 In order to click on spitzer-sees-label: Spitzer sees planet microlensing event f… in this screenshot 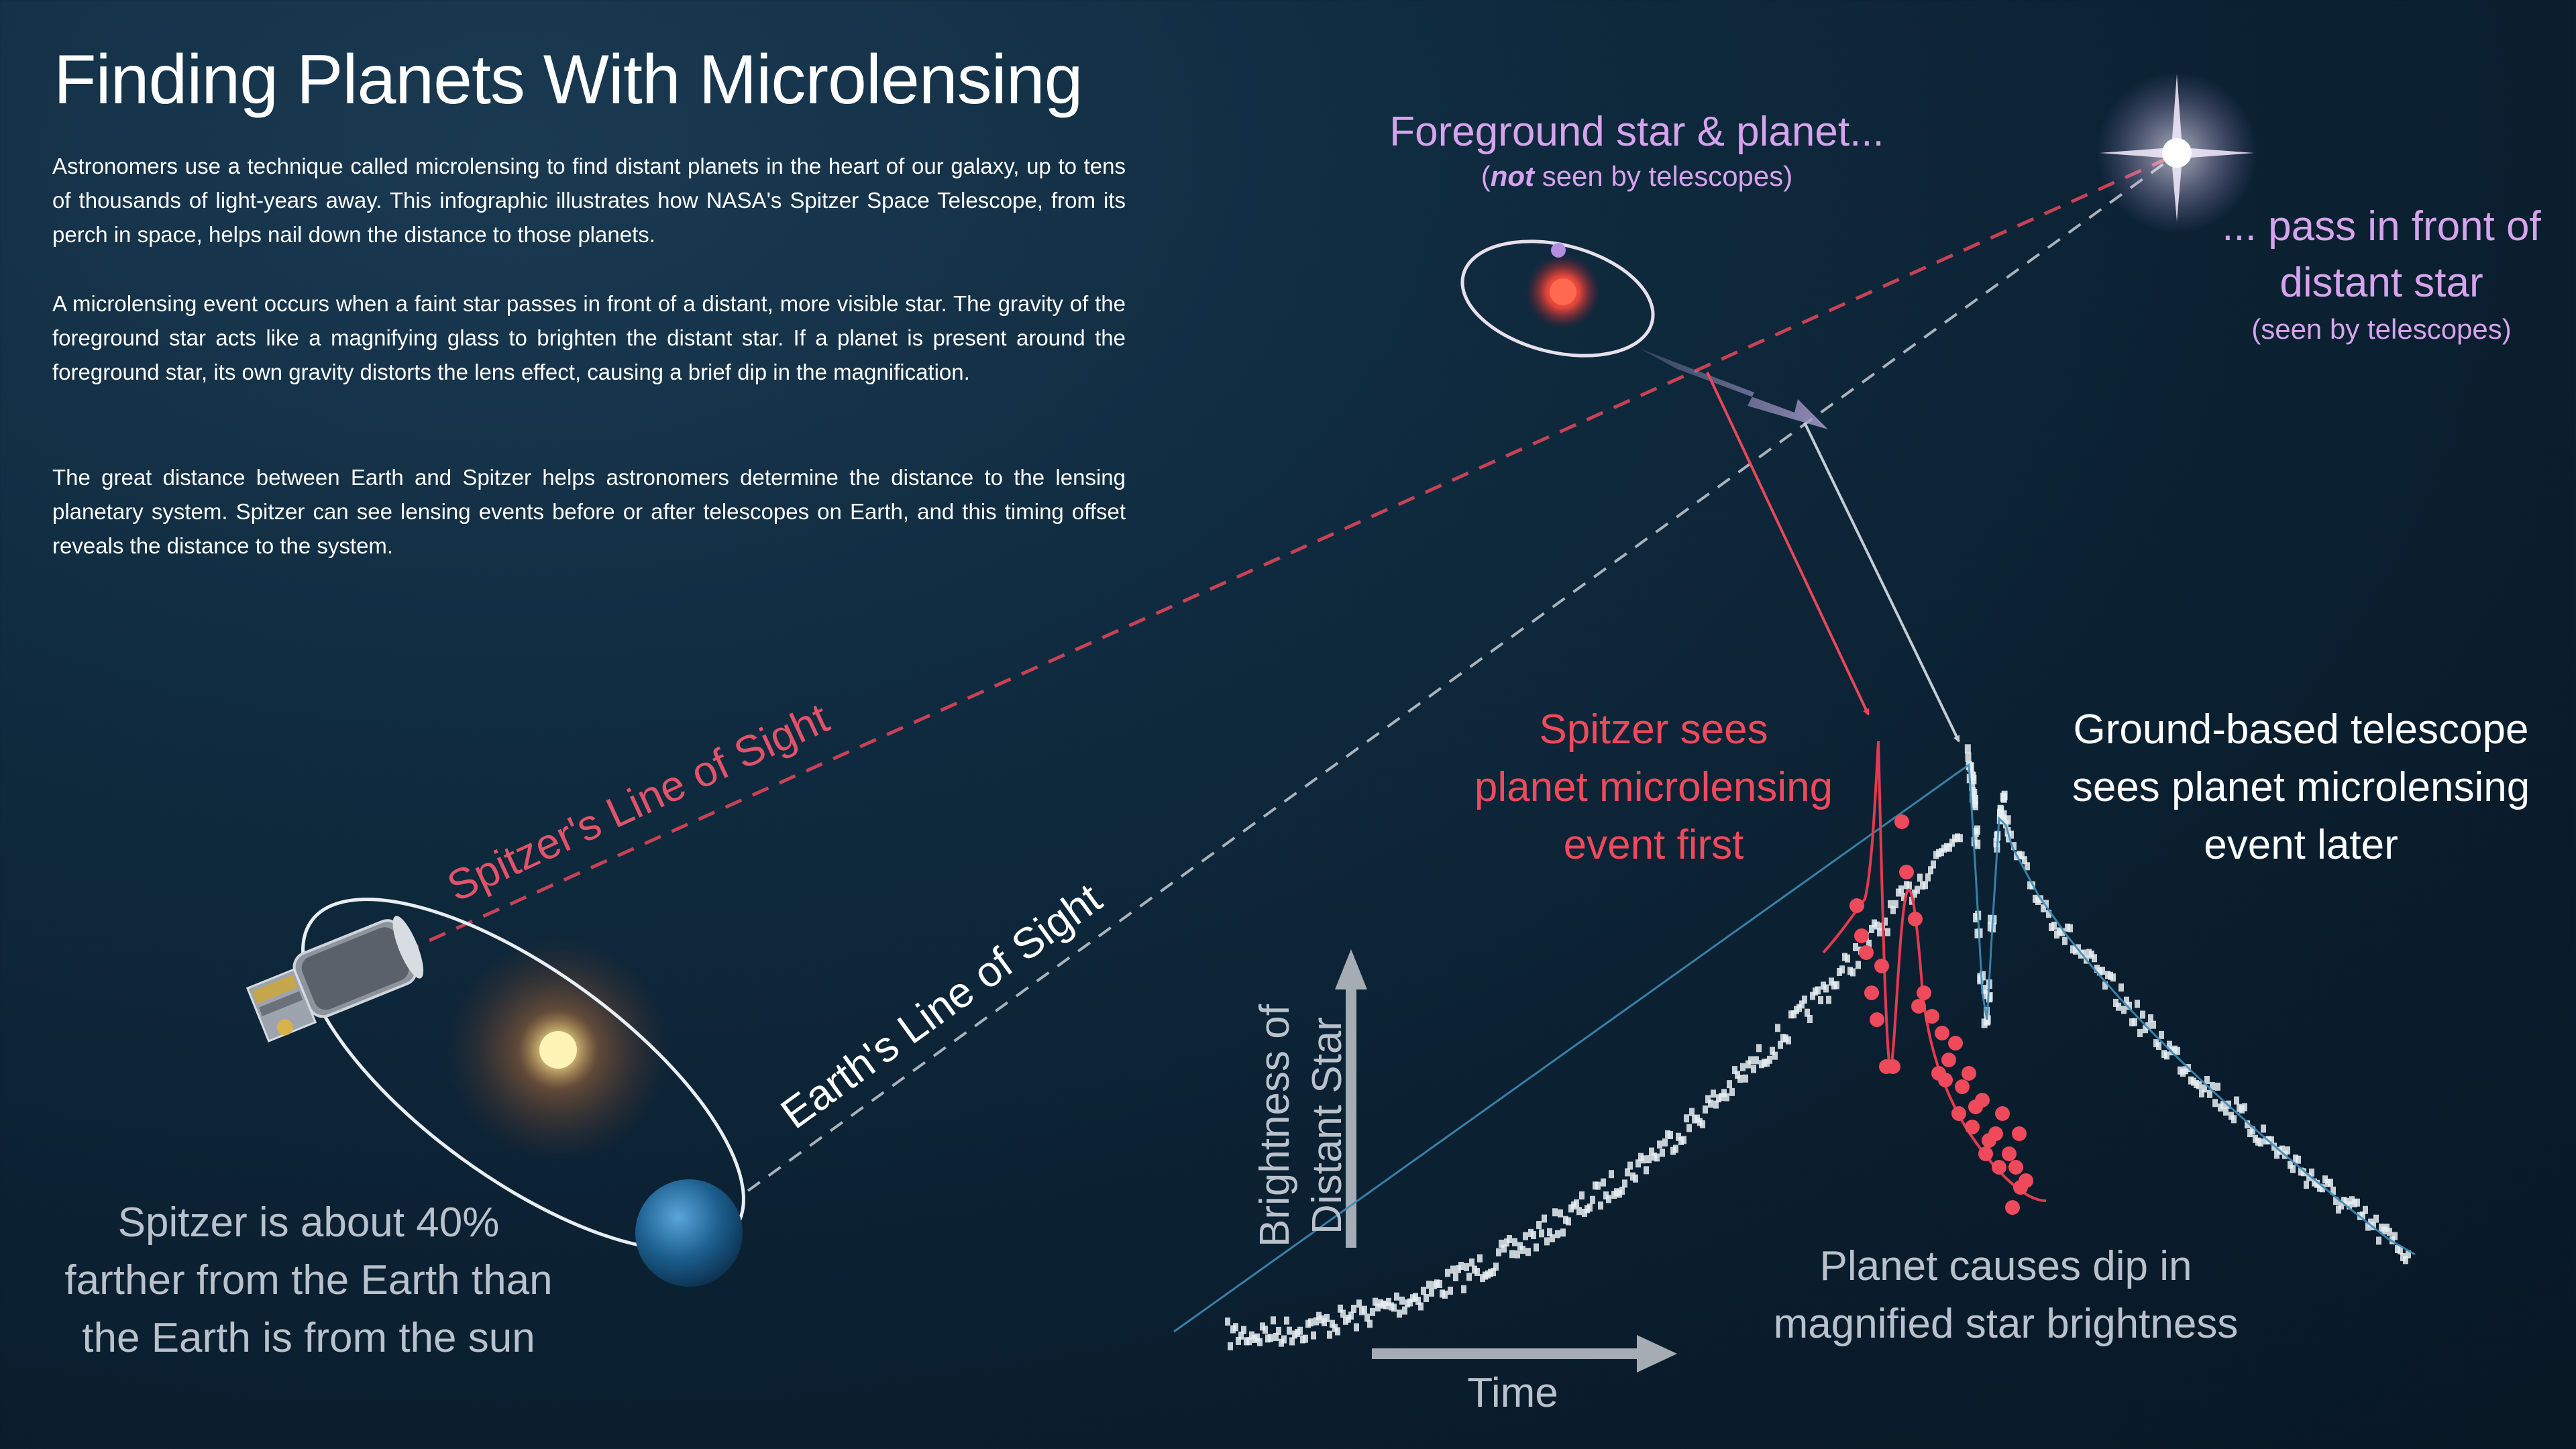, I will do `click(1653, 787)`.